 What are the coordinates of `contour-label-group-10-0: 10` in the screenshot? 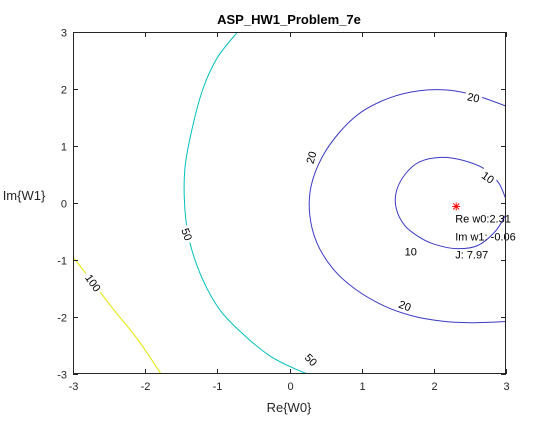 It's located at (488, 177).